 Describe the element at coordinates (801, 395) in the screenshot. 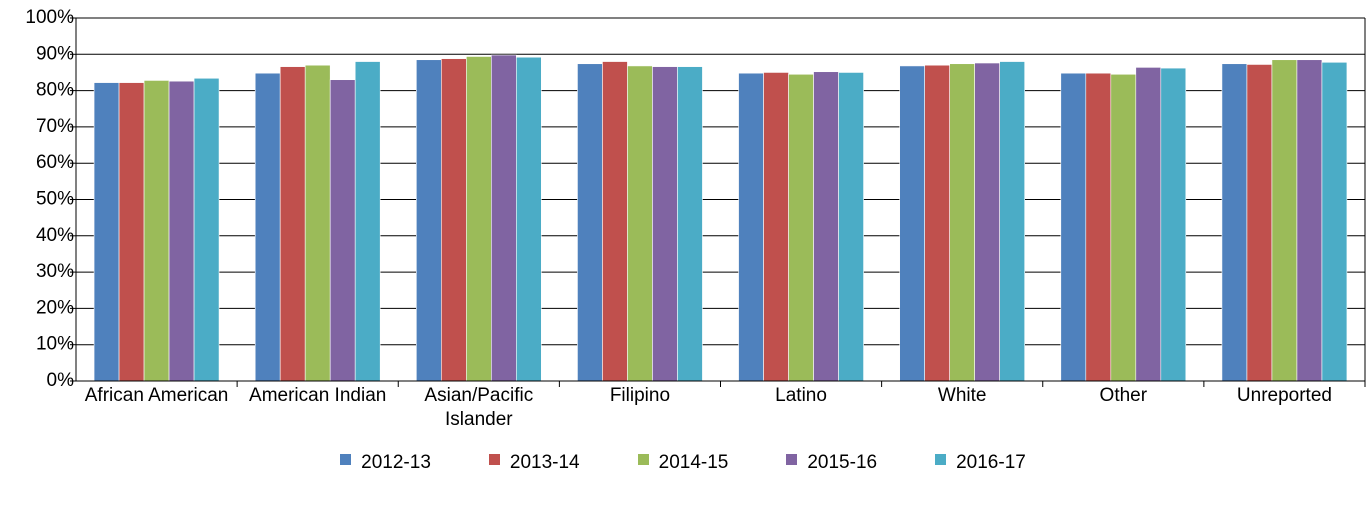

I see `x-tick-label: Latino` at that location.